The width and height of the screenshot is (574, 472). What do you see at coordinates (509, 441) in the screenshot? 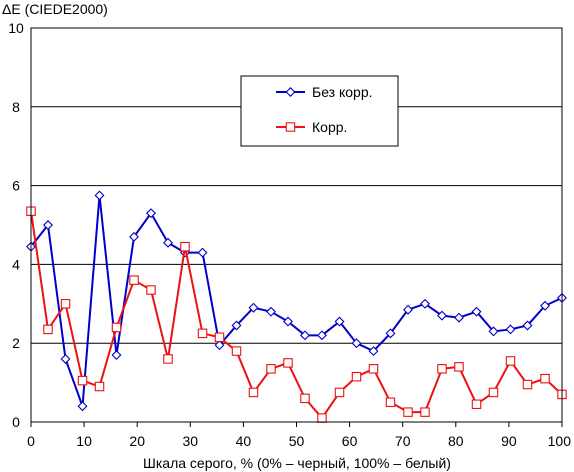
I see `x-tick-label-90: 90` at bounding box center [509, 441].